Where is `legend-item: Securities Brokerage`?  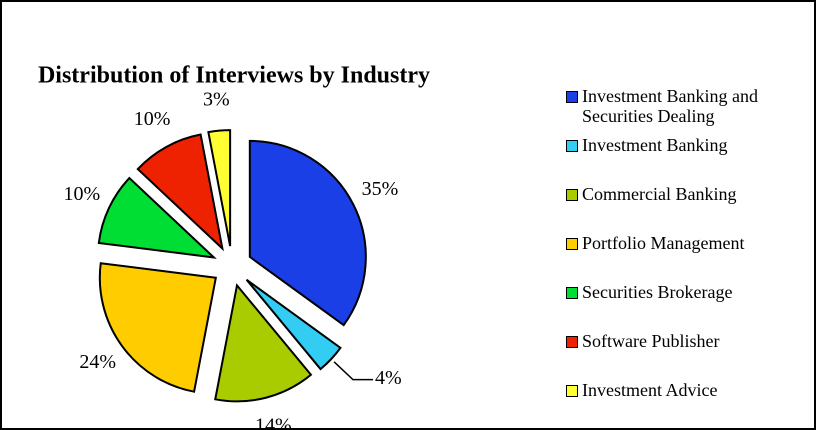
legend-item: Securities Brokerage is located at coordinates (666, 306).